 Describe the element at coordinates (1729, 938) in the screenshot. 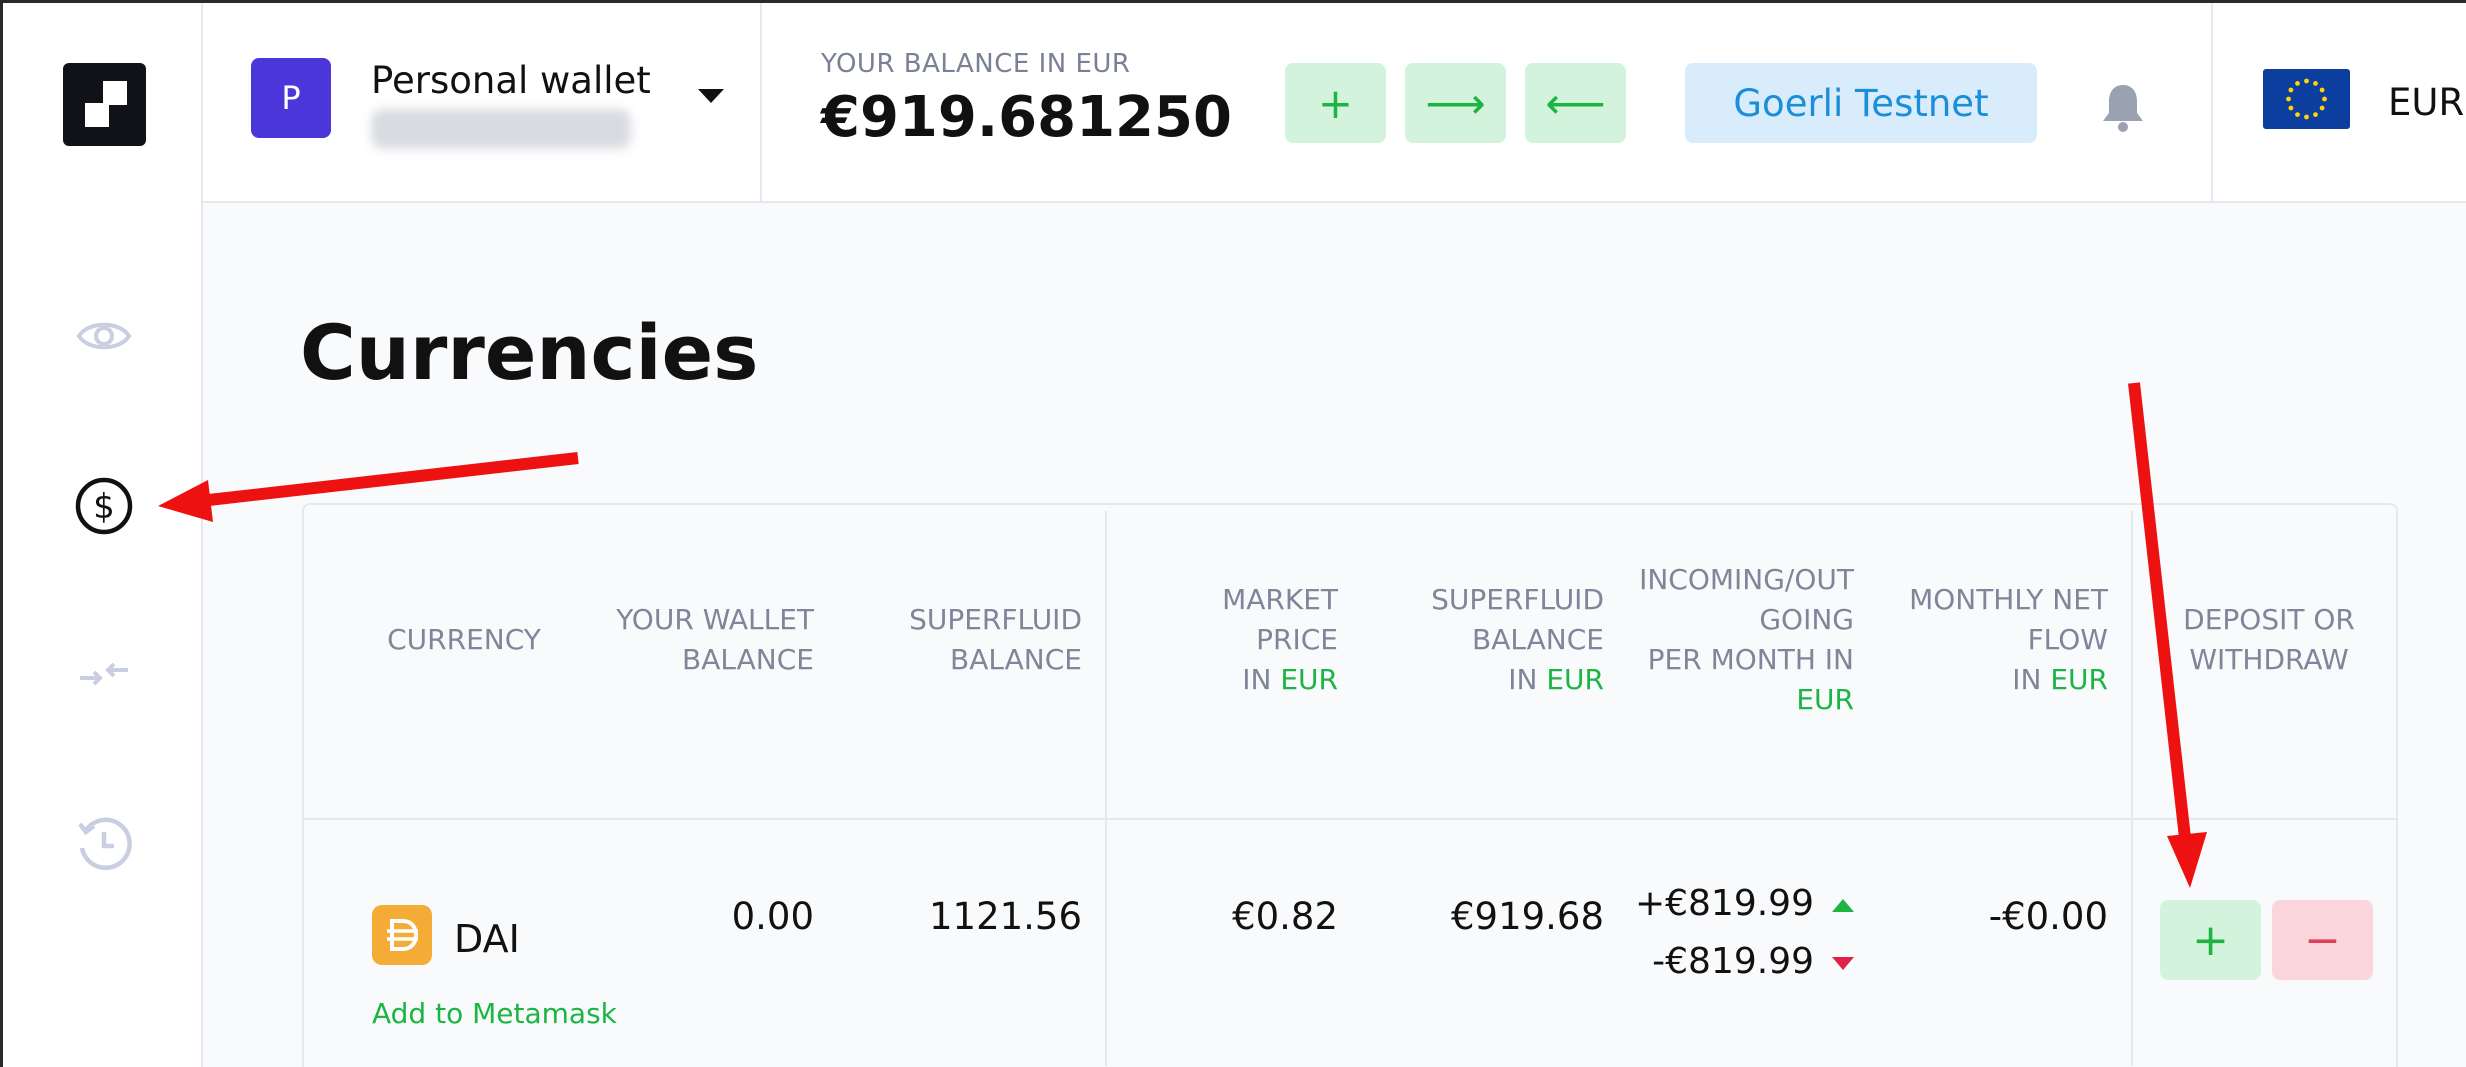

I see `flow-cell: +€819.99 -€819.99` at that location.